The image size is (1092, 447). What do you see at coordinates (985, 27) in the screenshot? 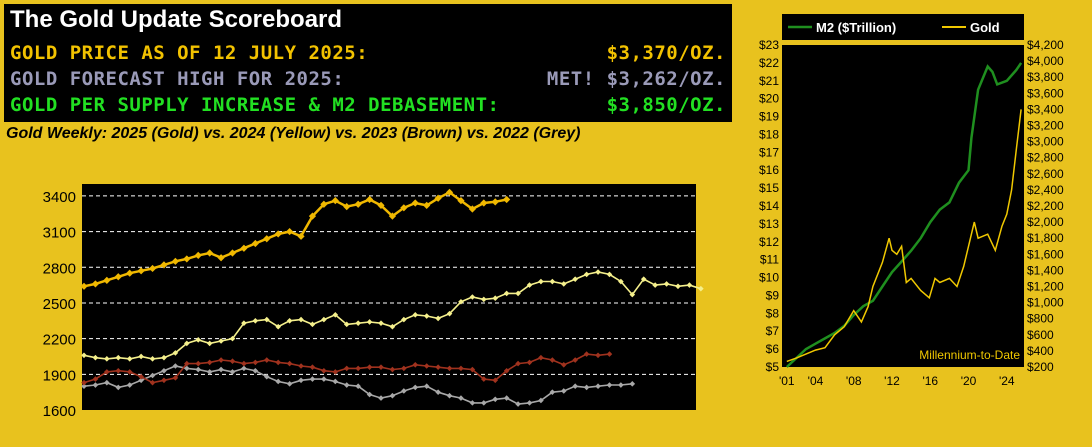
I see `legend-label-gold: Gold` at bounding box center [985, 27].